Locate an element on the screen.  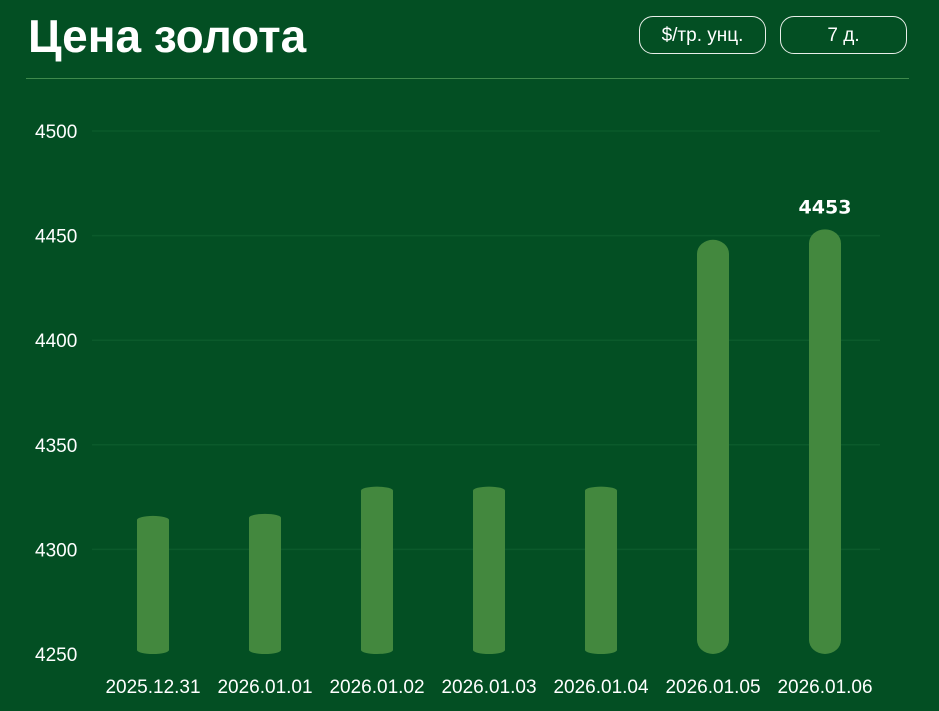
x-tick-label: 2026.01.04 is located at coordinates (601, 687).